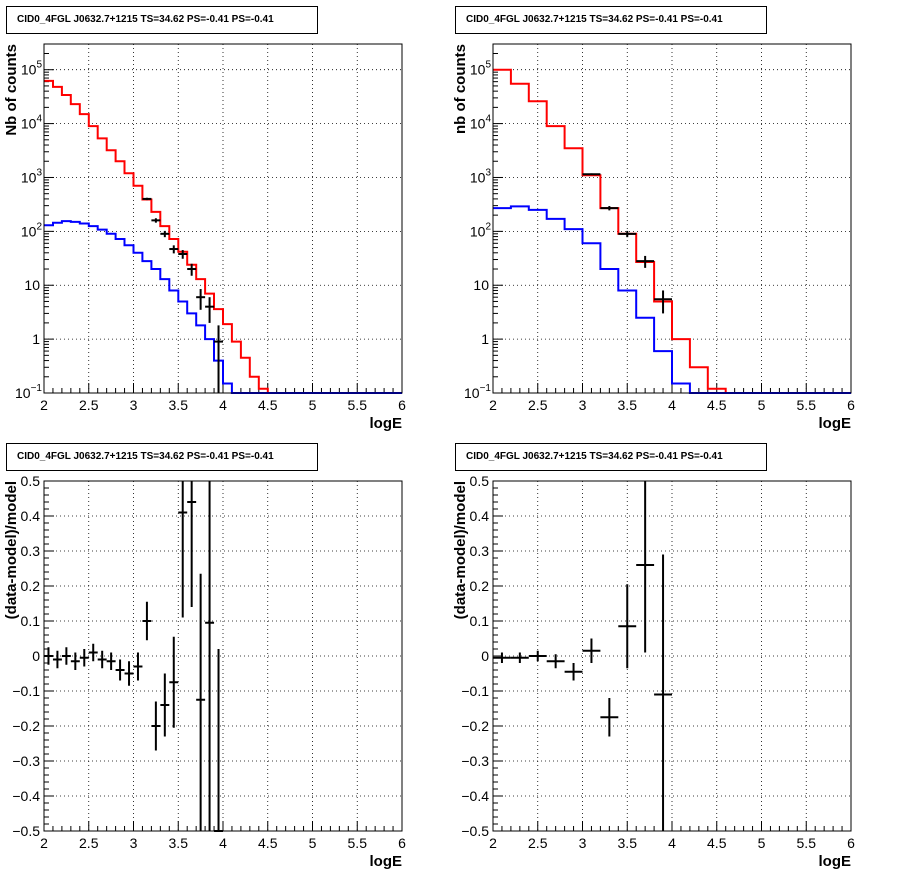  Describe the element at coordinates (475, 831) in the screenshot. I see `y-tick-label: −0.5` at that location.